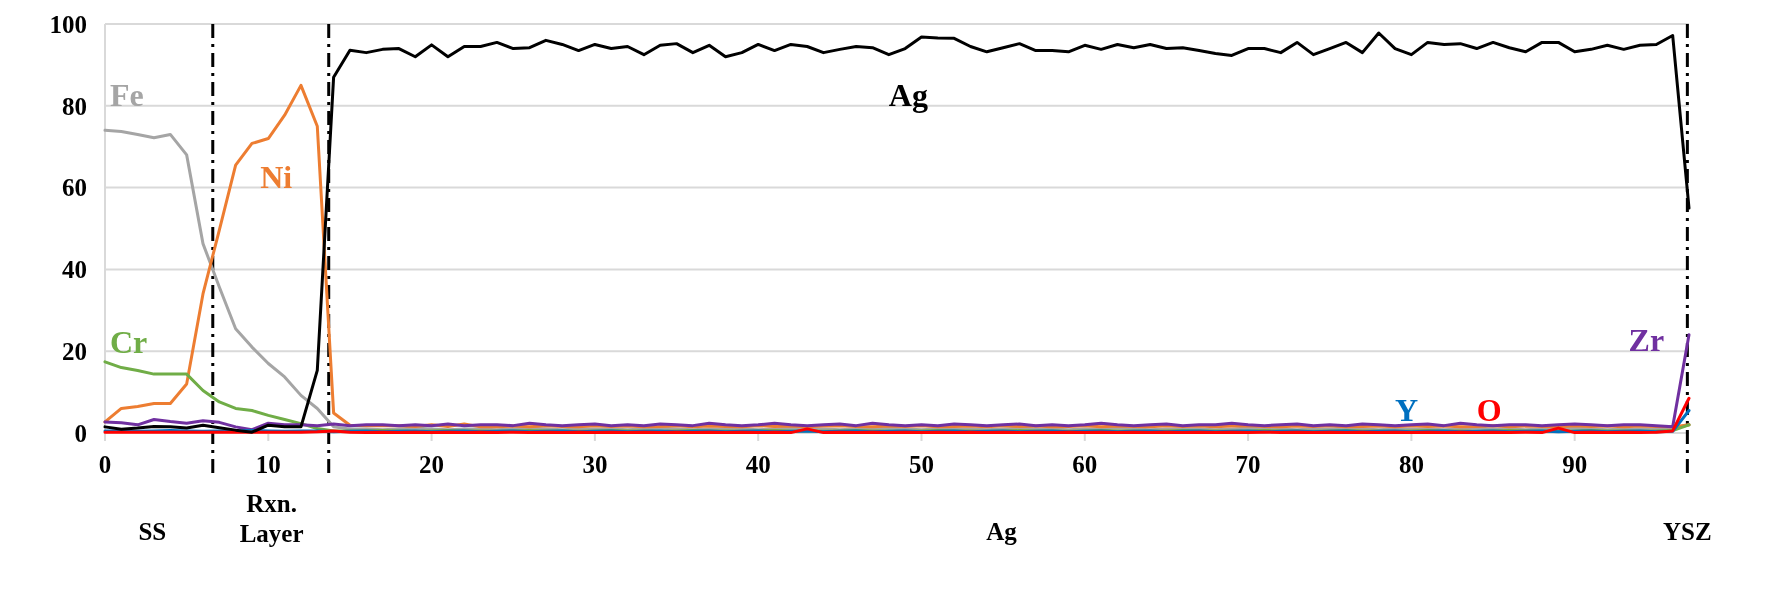 Image resolution: width=1769 pixels, height=598 pixels. What do you see at coordinates (68, 24) in the screenshot?
I see `y-tick-label: 100` at bounding box center [68, 24].